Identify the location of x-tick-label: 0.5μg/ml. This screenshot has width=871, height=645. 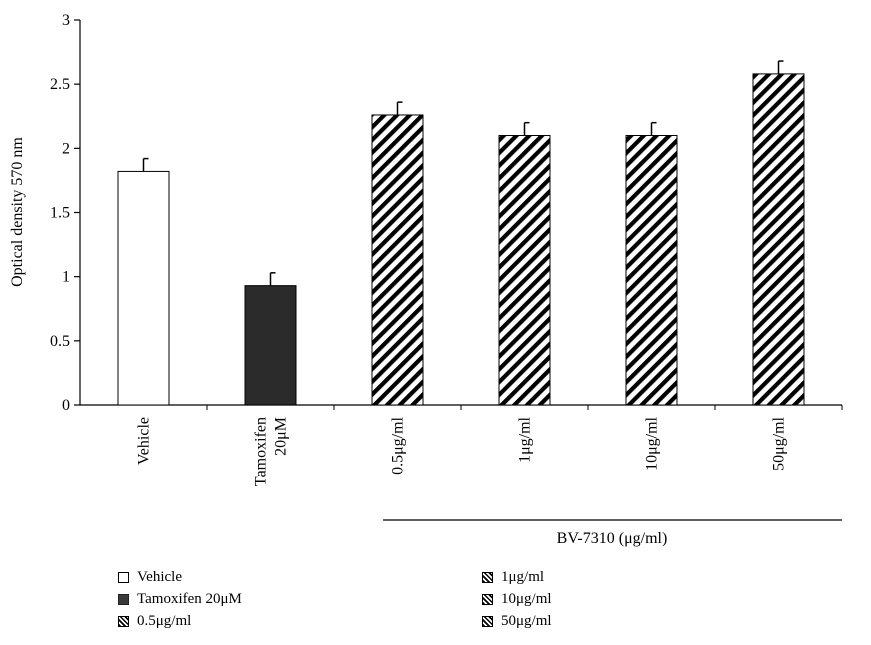
(398, 445).